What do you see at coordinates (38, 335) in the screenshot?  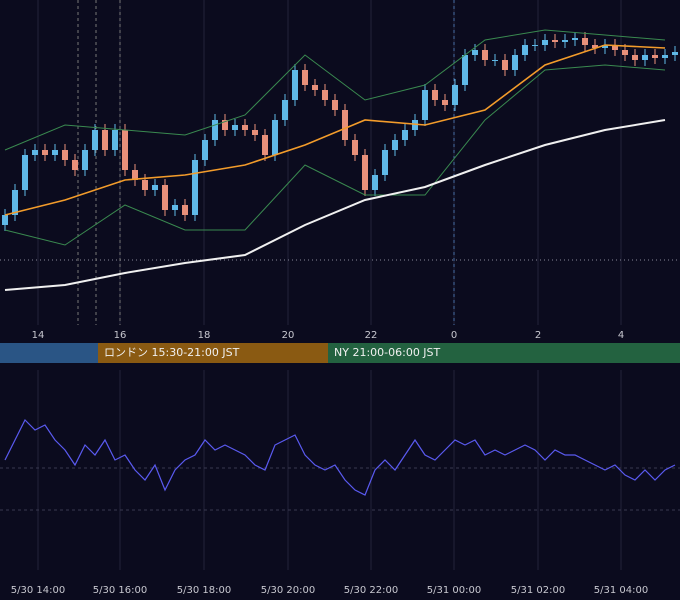 I see `x-tick-label: 14` at bounding box center [38, 335].